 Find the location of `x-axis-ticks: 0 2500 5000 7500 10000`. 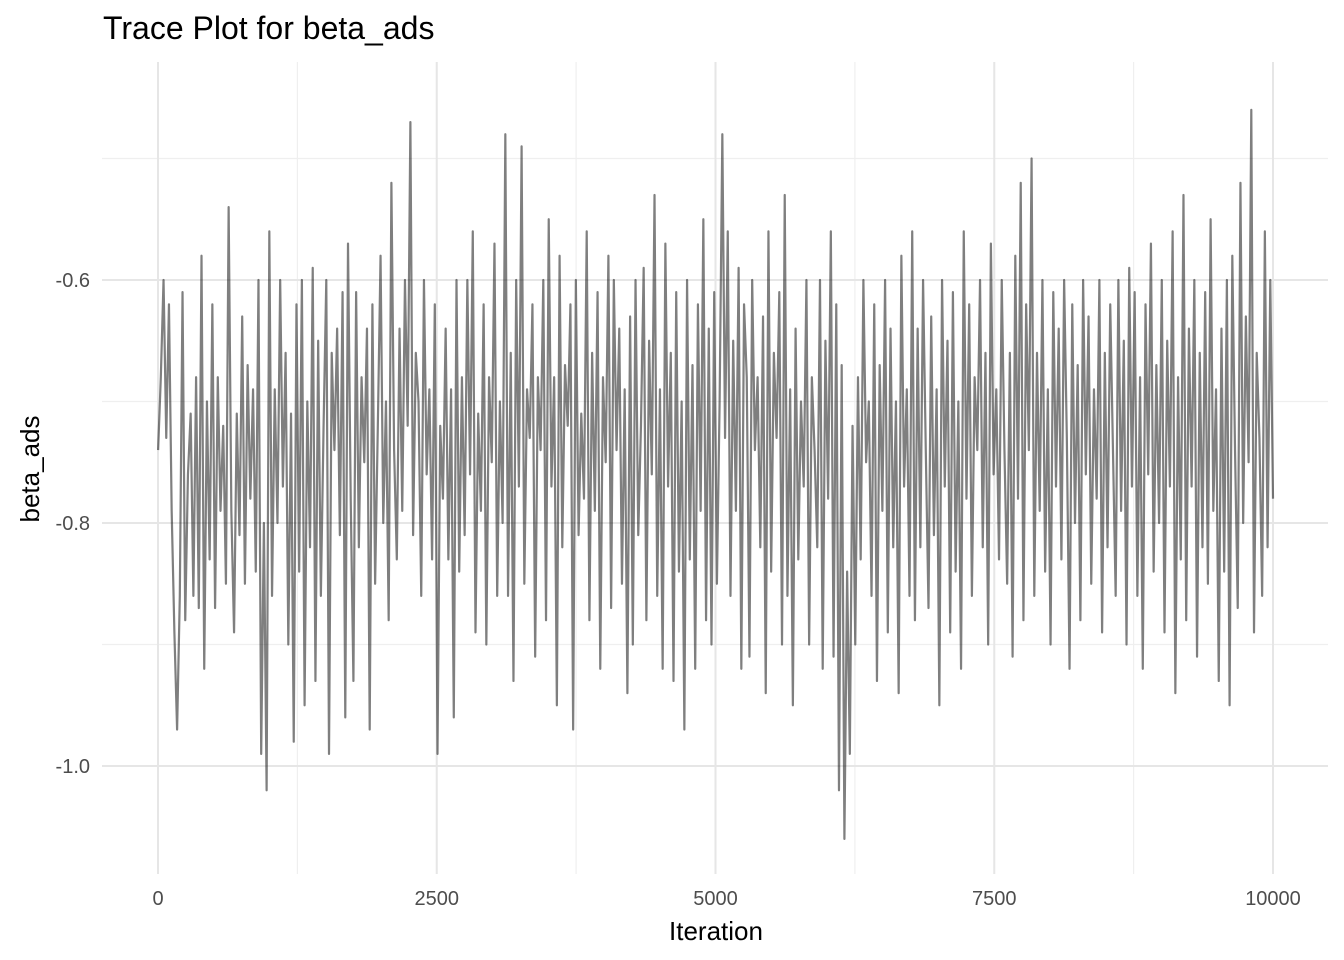

x-axis-ticks: 0 2500 5000 7500 10000 is located at coordinates (726, 899).